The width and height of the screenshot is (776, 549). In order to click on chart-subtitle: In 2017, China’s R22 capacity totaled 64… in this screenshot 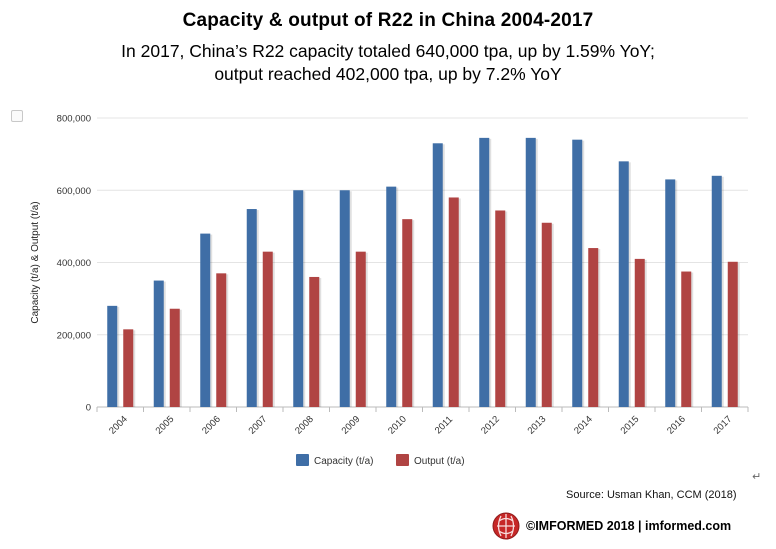, I will do `click(388, 63)`.